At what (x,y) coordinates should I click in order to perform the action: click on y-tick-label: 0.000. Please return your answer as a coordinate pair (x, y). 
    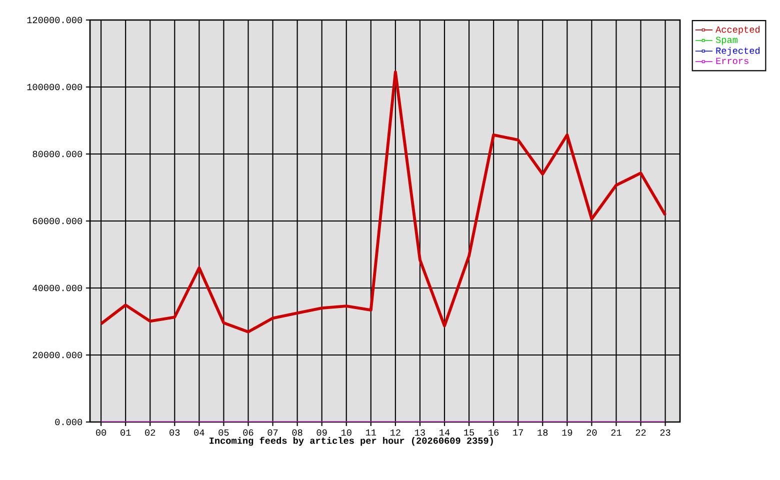
    Looking at the image, I should click on (68, 422).